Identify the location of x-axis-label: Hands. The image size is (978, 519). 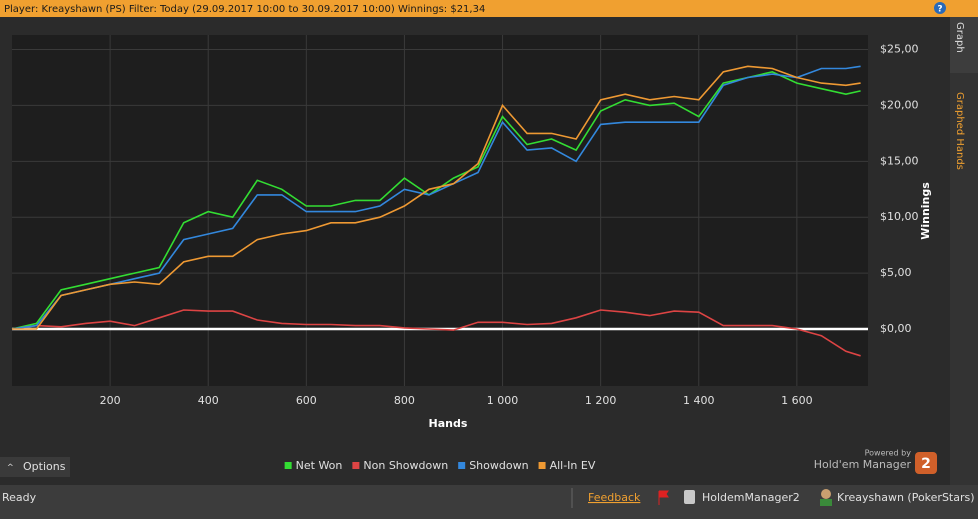
(448, 423).